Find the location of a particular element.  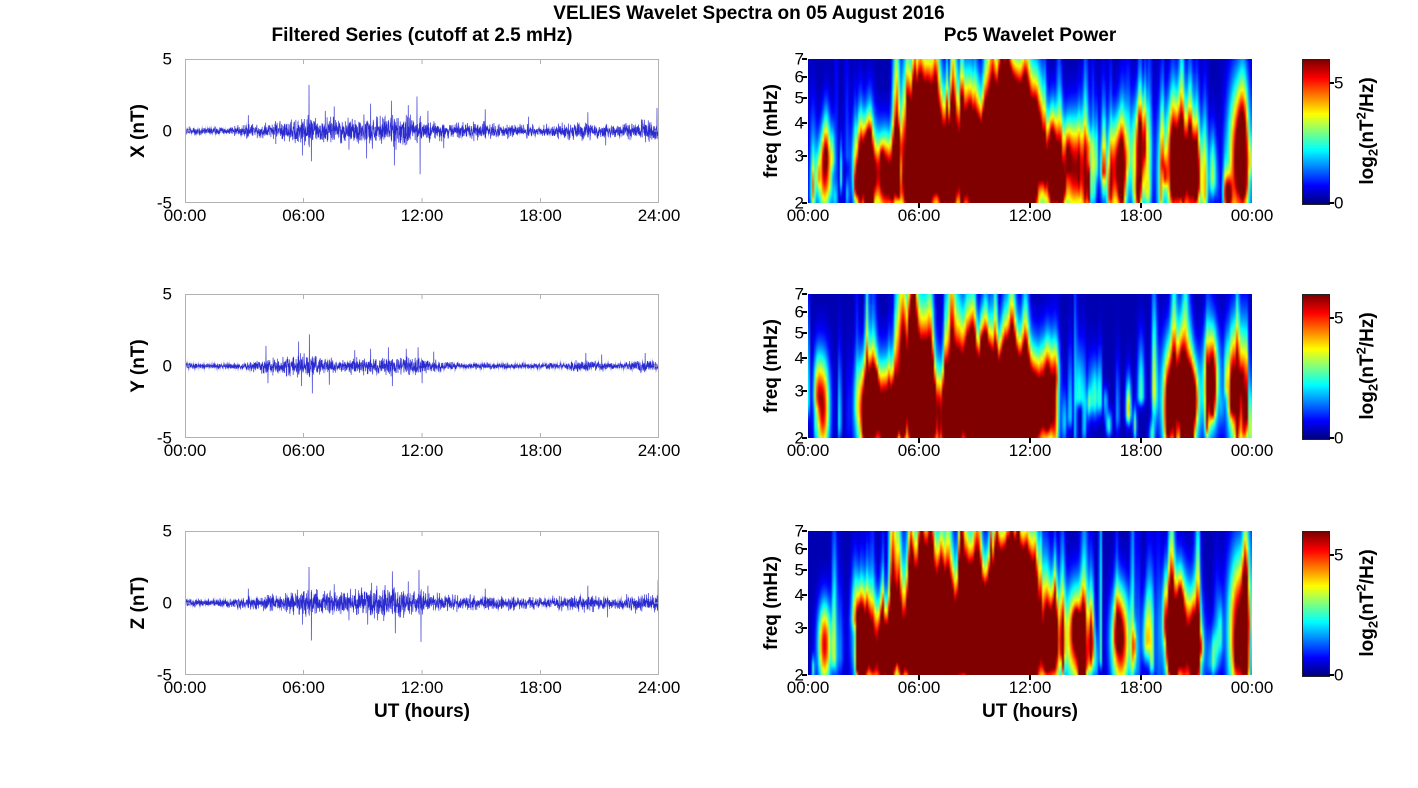

x-axis-ticks-spec-x: 00:00 06:00 12:00 18:00 00:00 is located at coordinates (1030, 216).